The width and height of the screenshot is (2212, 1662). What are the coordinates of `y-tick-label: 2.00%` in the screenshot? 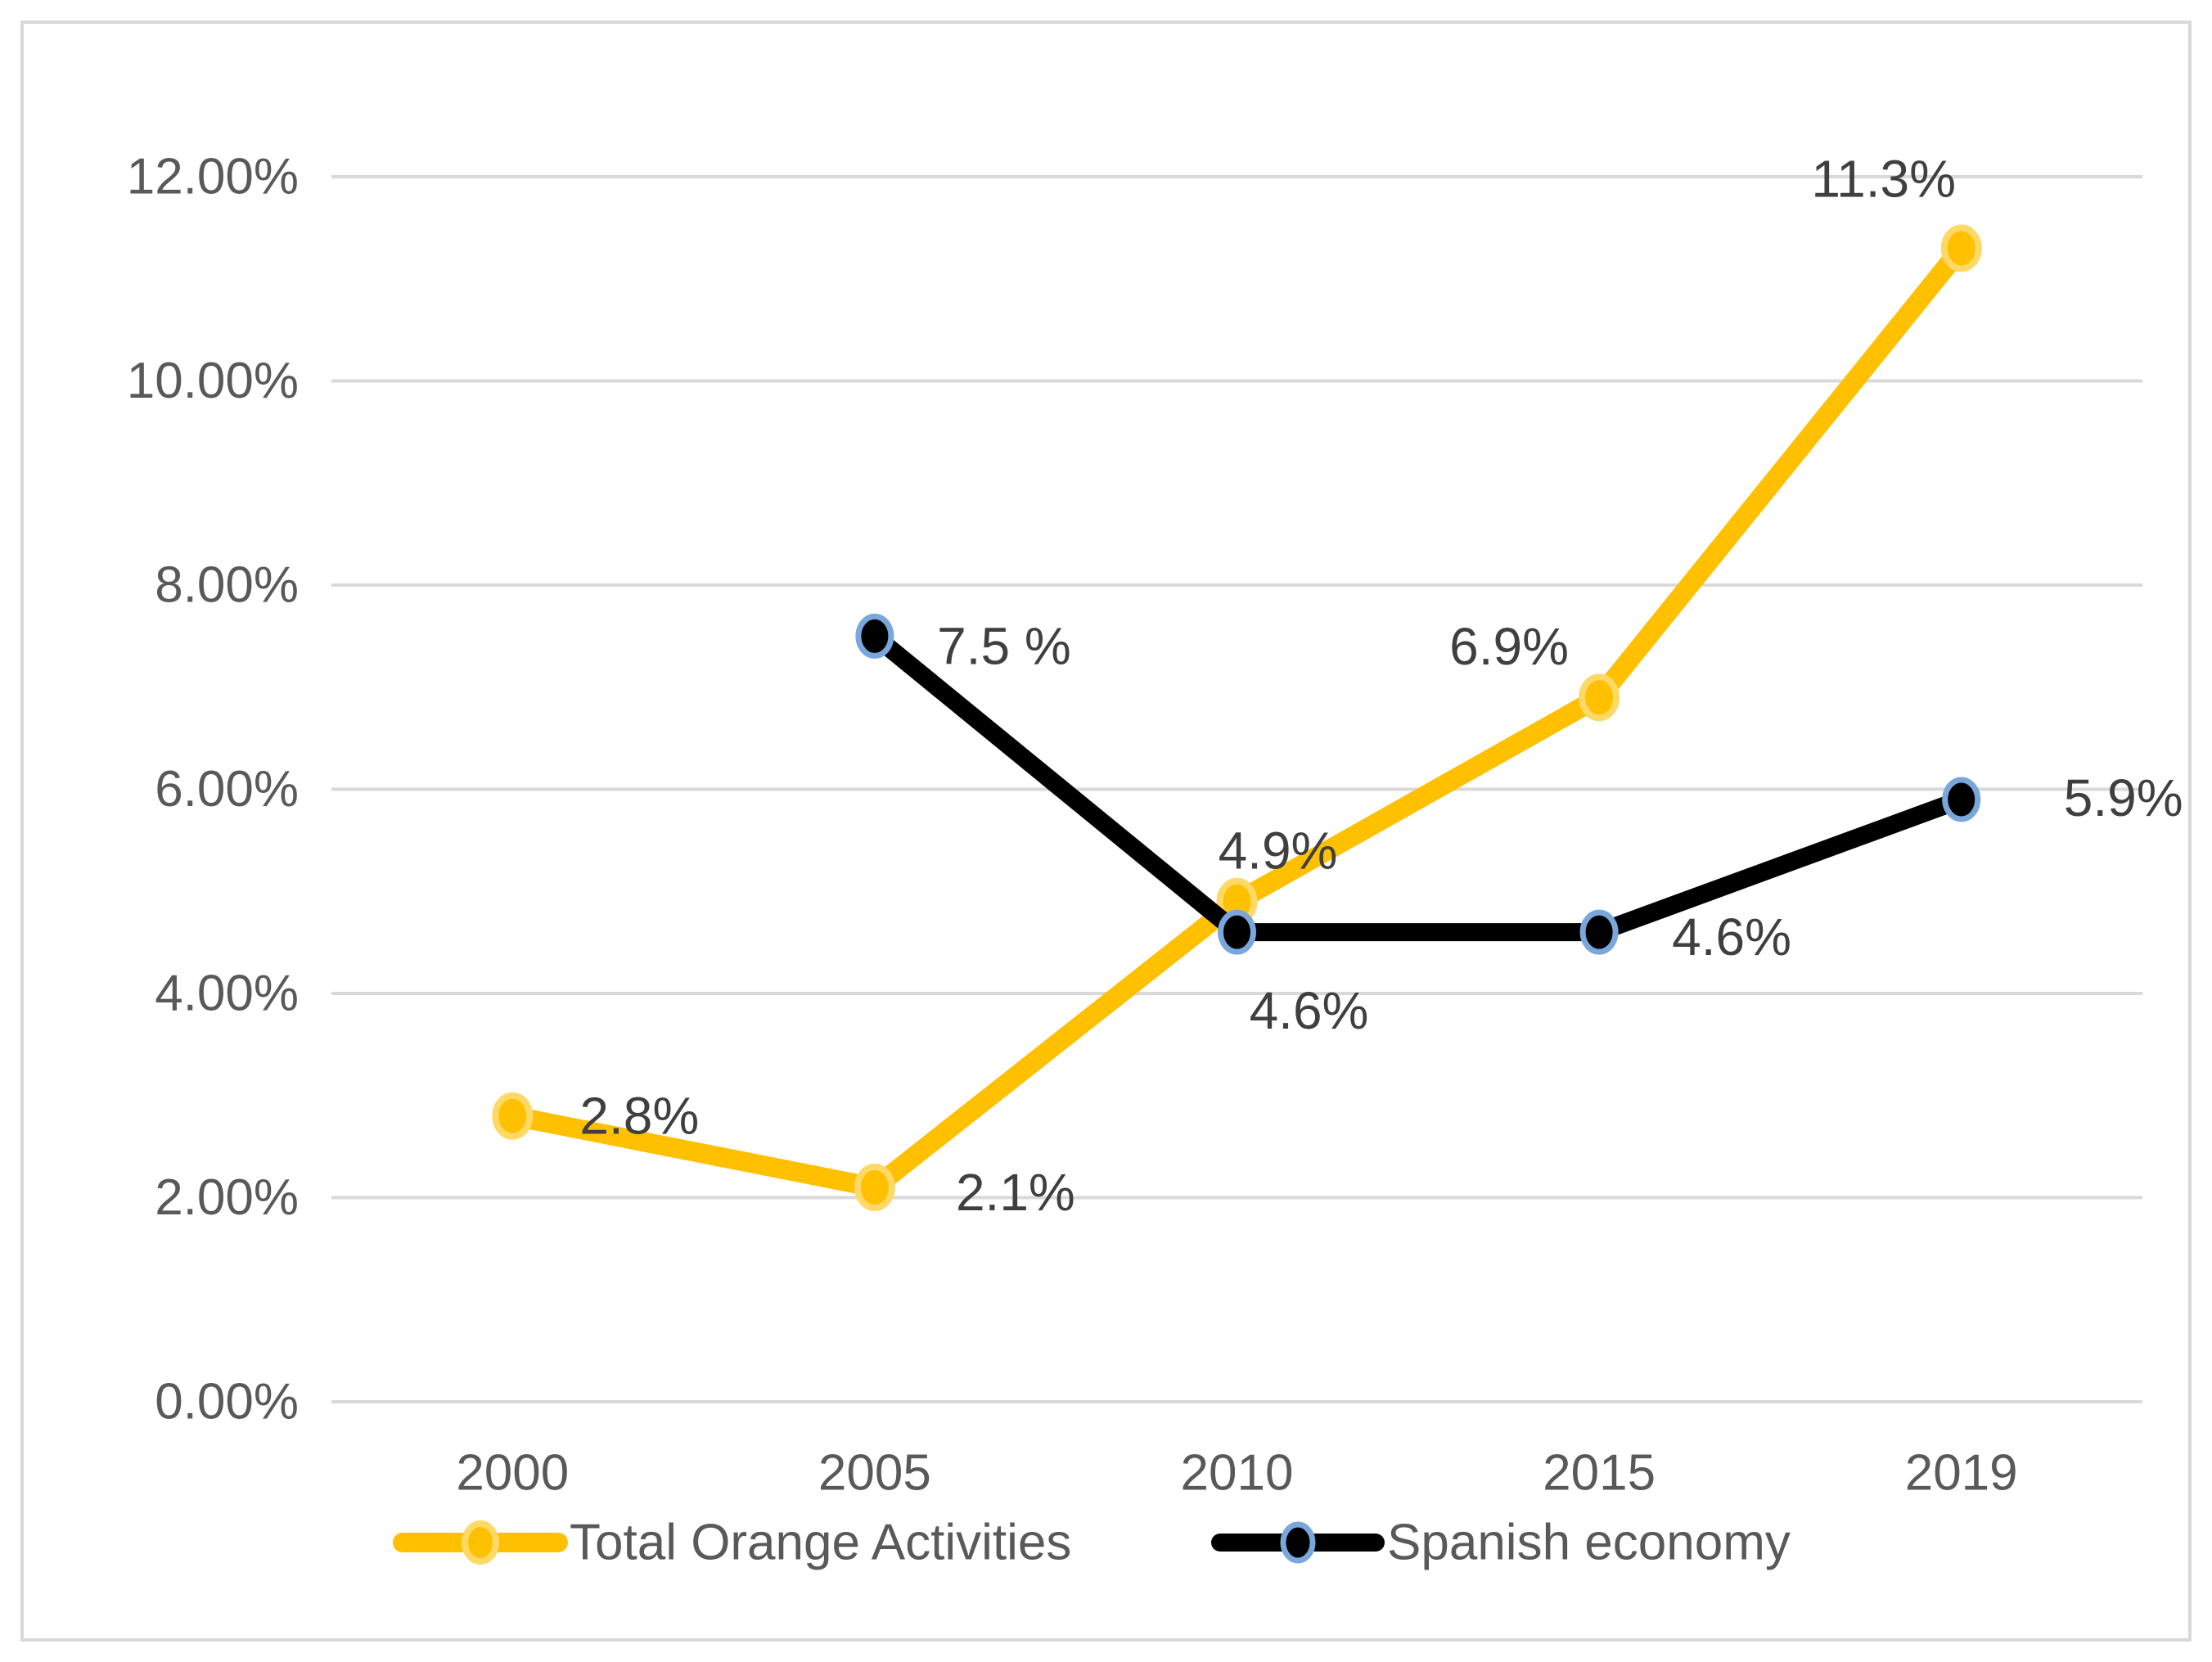 It's located at (227, 1197).